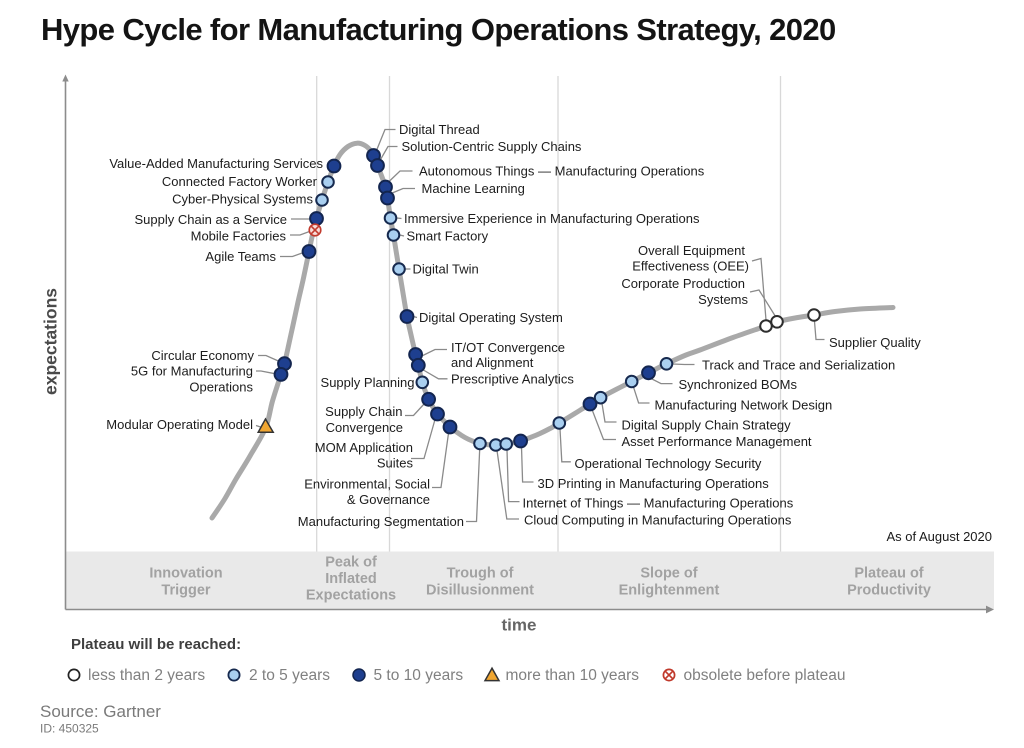  I want to click on svg-text: Convergence, so click(364, 427).